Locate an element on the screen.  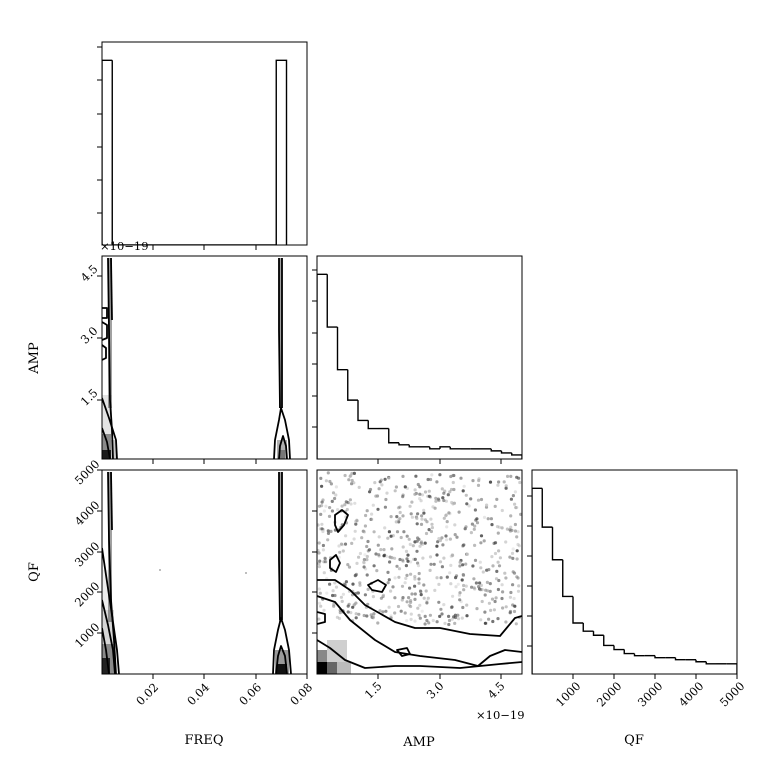
amp-hist-bins is located at coordinates (419, 366).